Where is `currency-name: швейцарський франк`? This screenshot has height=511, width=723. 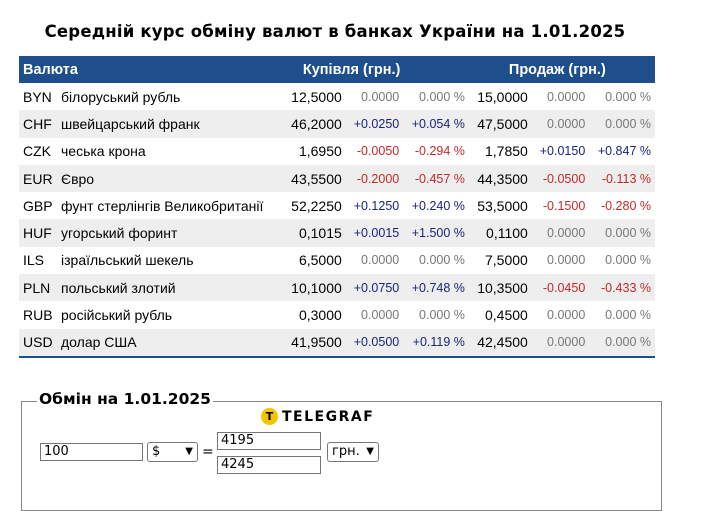
currency-name: швейцарський франк is located at coordinates (170, 124).